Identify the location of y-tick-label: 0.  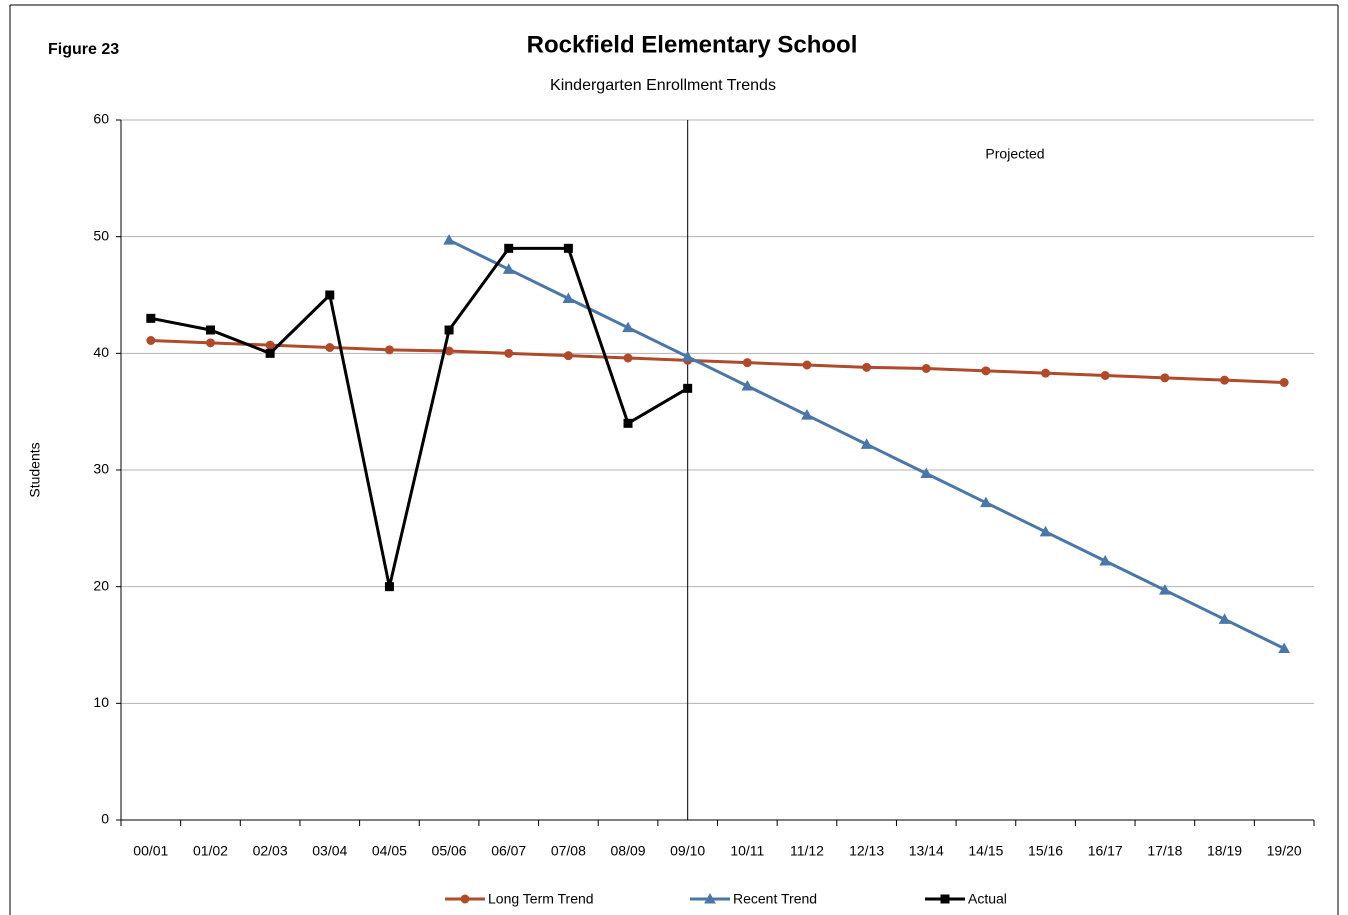
(105, 819).